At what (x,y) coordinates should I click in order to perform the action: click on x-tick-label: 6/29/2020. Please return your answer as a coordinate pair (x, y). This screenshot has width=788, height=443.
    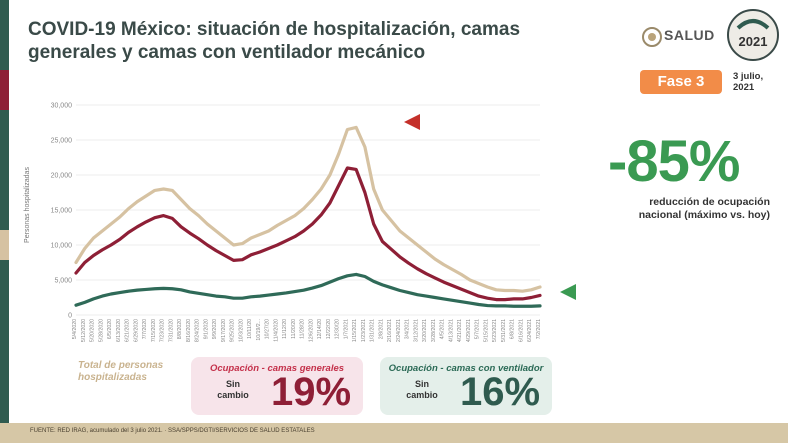
    Looking at the image, I should click on (136, 330).